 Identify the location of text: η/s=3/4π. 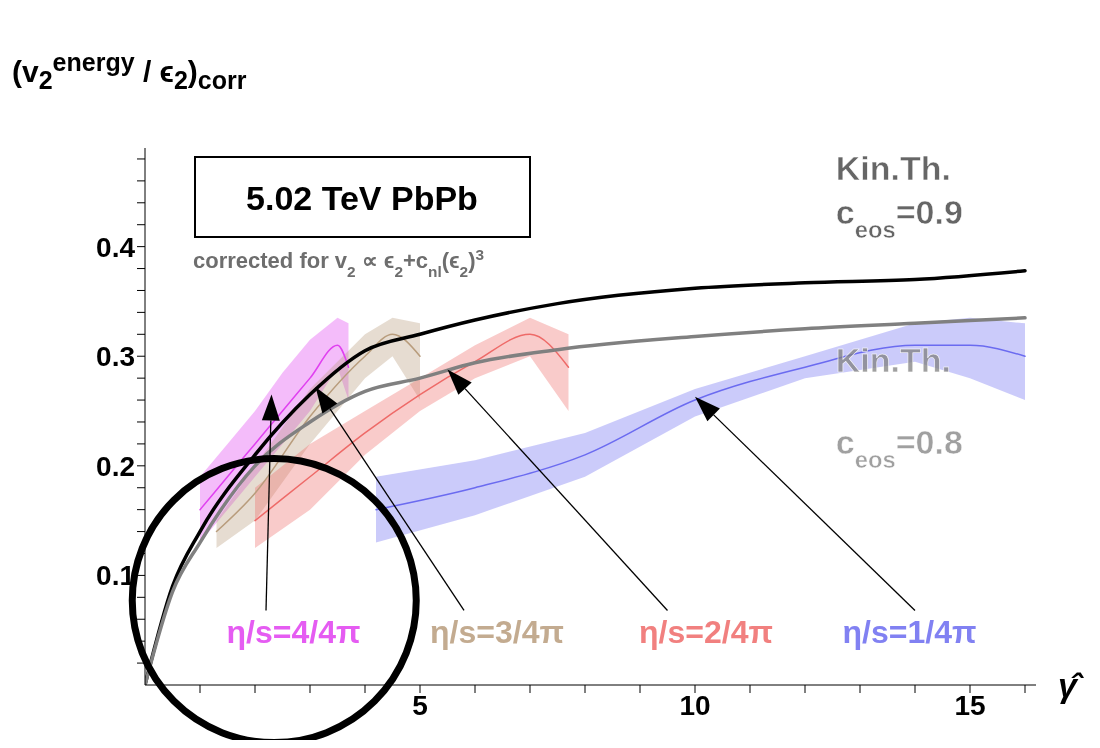
(497, 632).